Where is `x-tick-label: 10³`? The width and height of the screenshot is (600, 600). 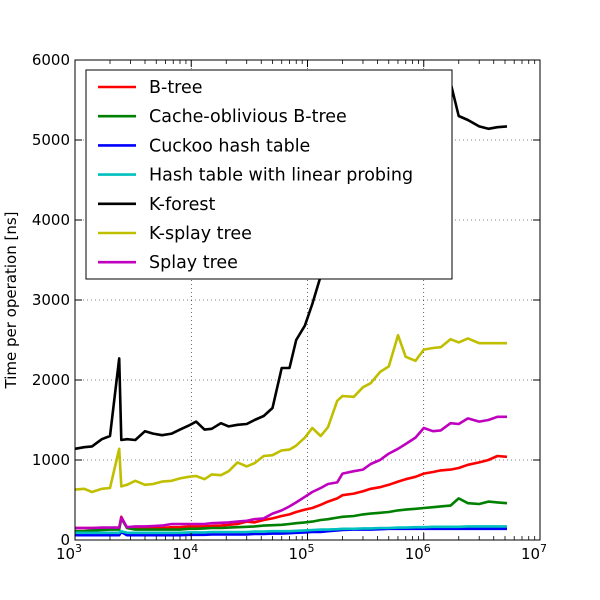
x-tick-label: 10³ is located at coordinates (69, 552).